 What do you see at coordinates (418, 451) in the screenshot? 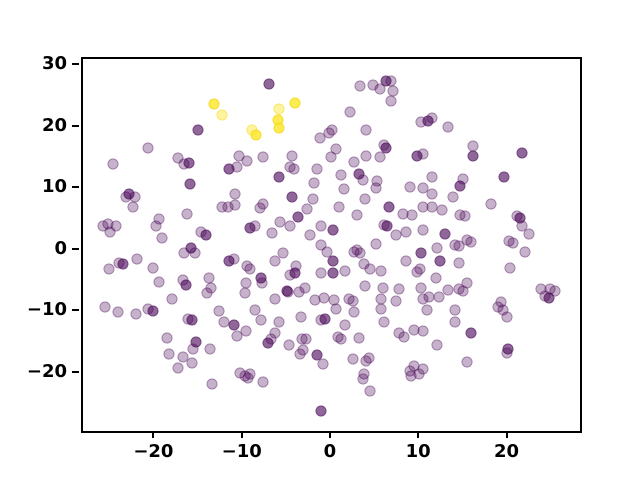
I see `x-tick-label: 10` at bounding box center [418, 451].